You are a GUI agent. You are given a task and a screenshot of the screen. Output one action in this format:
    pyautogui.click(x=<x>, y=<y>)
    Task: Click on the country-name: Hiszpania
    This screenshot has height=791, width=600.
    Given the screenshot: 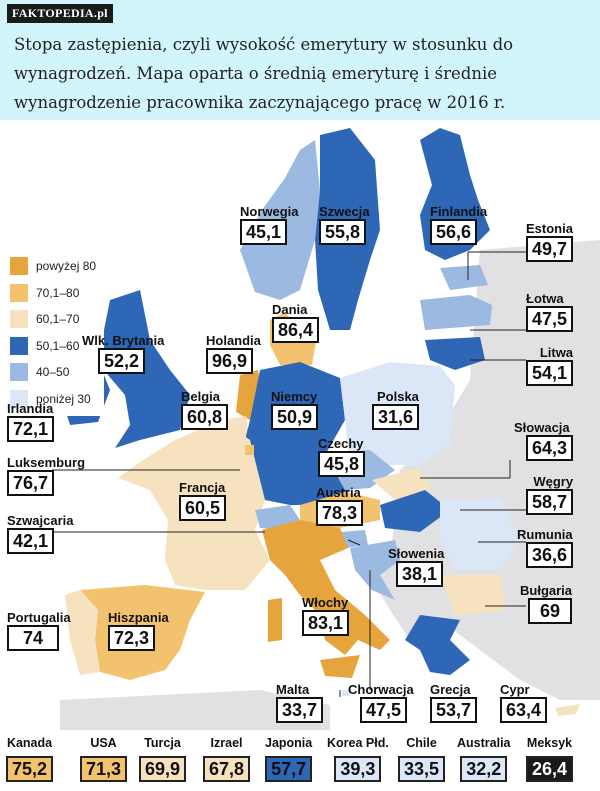 What is the action you would take?
    pyautogui.click(x=138, y=617)
    